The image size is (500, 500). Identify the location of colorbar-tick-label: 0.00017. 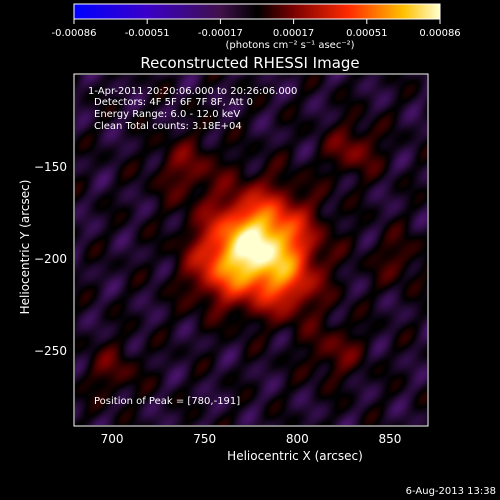
(293, 33).